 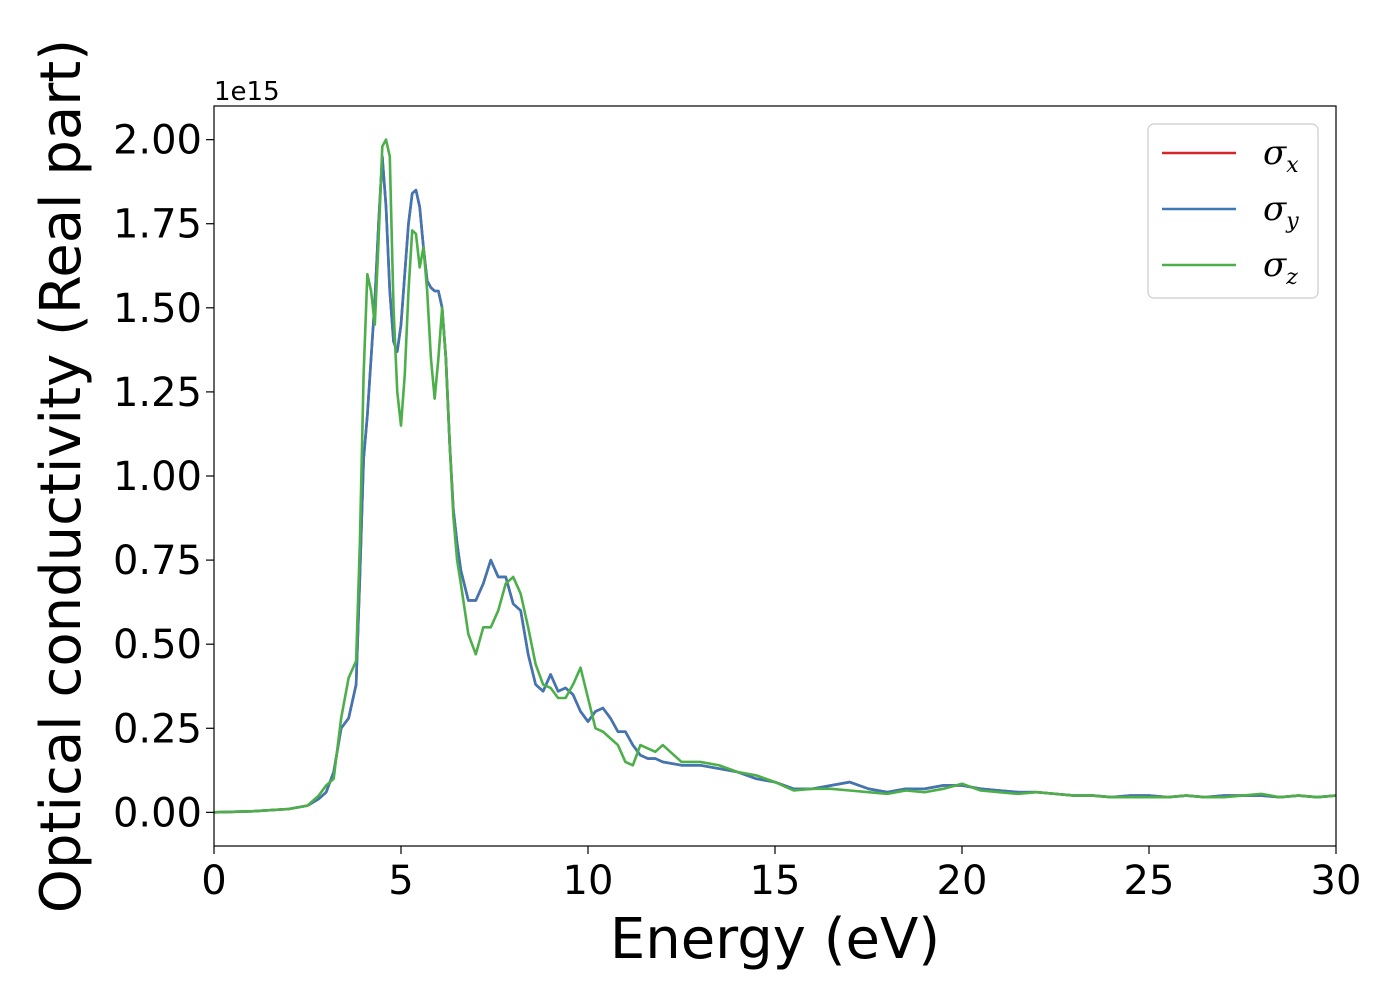 What do you see at coordinates (213, 881) in the screenshot?
I see `x-tick-label: 0` at bounding box center [213, 881].